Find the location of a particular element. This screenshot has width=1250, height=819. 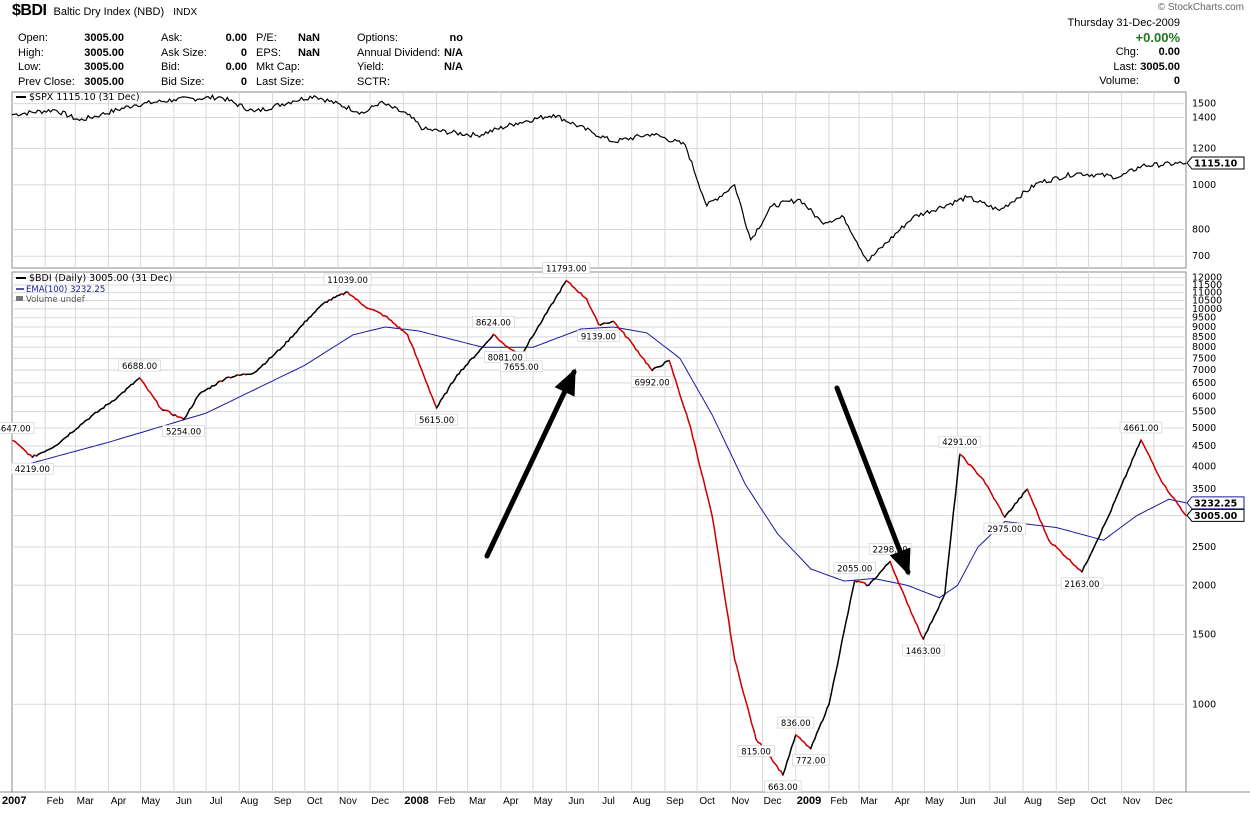

arrow-up-annotation-head is located at coordinates (565, 382).